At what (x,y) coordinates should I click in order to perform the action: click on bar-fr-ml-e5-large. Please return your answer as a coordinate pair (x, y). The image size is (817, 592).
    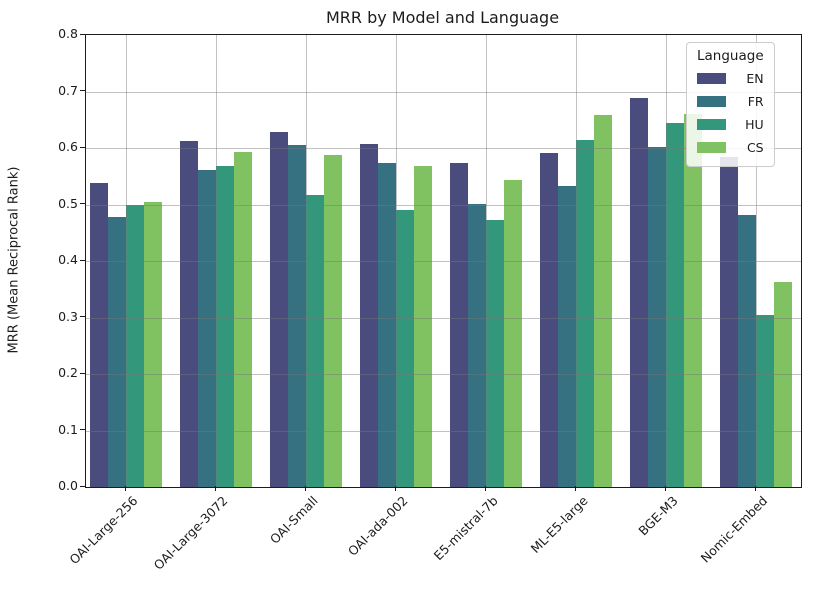
    Looking at the image, I should click on (567, 336).